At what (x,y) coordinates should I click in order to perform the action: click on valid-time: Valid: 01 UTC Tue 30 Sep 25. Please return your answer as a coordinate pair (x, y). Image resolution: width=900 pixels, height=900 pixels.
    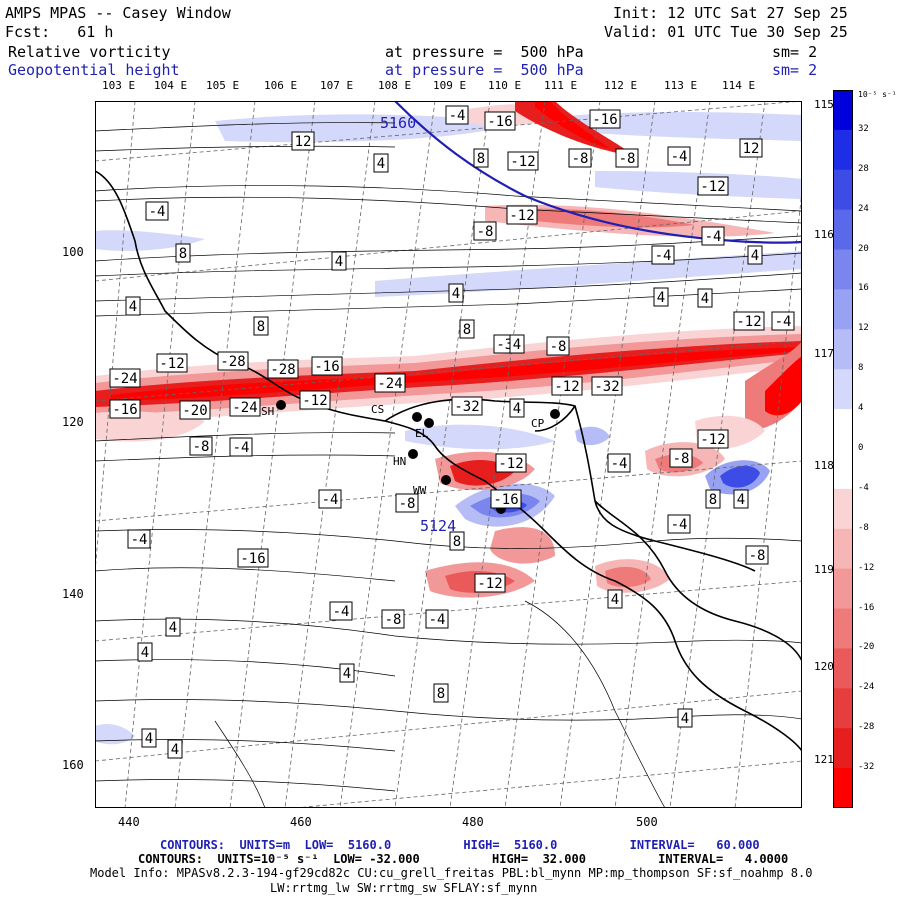
    Looking at the image, I should click on (726, 32).